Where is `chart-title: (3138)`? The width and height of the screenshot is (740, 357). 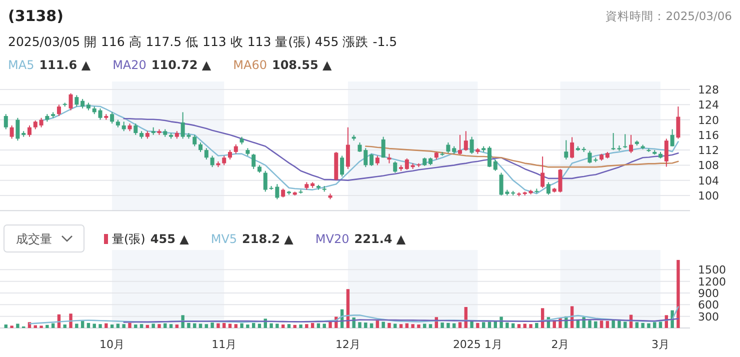
chart-title: (3138) is located at coordinates (36, 16).